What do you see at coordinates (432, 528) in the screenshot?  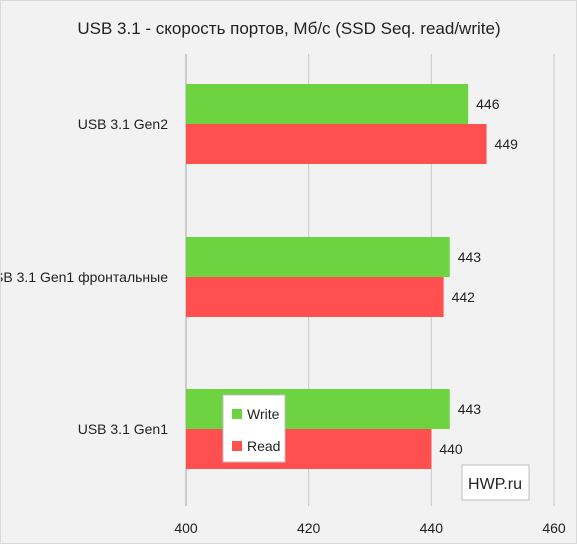 I see `x-tick-label: 440` at bounding box center [432, 528].